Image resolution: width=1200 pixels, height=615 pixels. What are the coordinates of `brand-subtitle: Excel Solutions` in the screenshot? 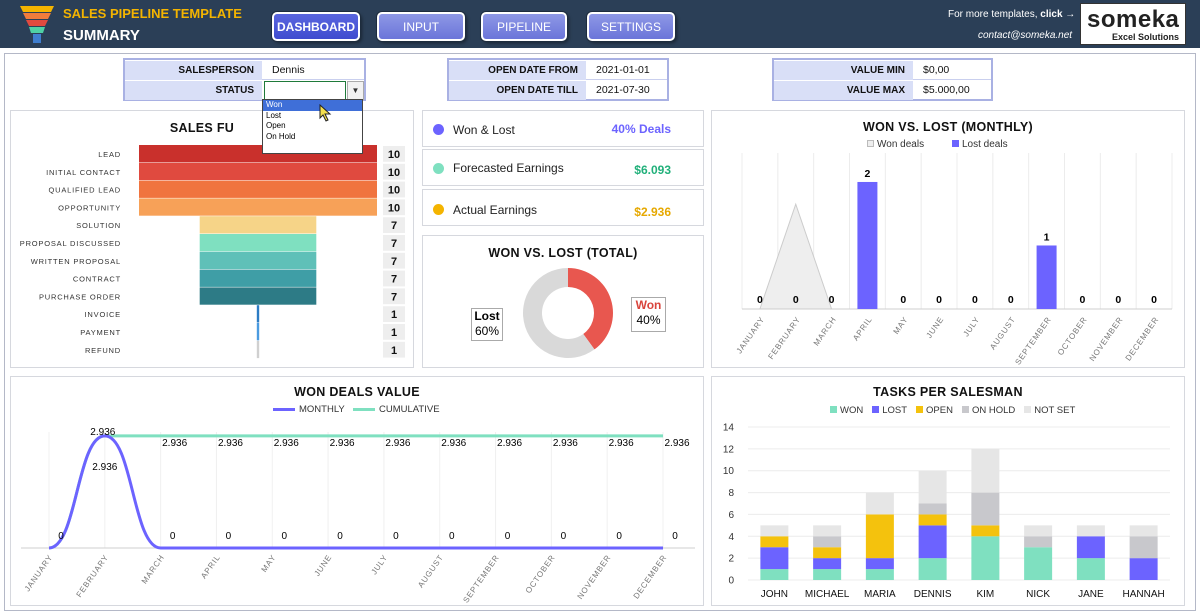 It's located at (1145, 37).